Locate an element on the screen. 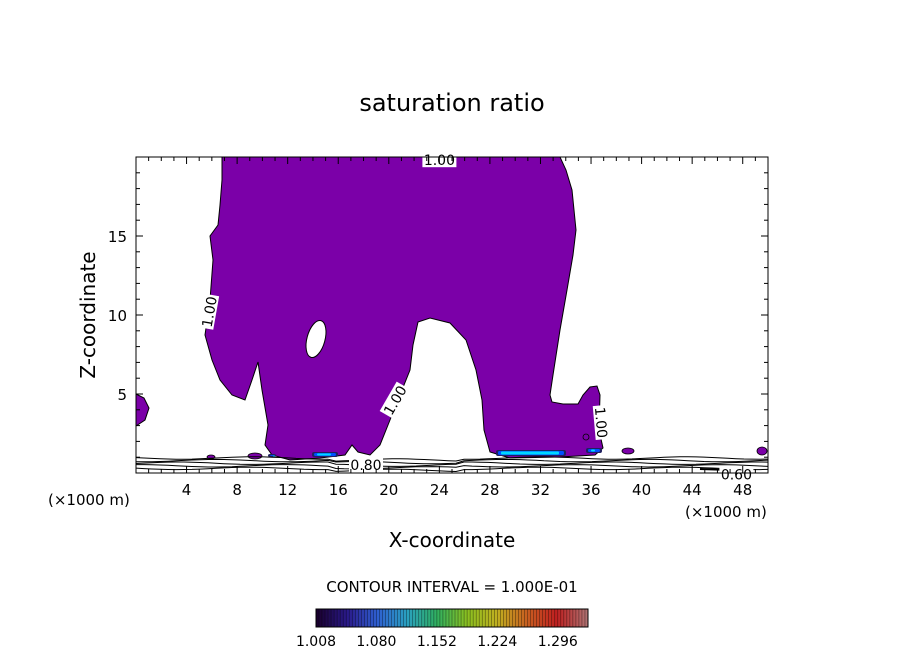 The image size is (904, 654). contour-label: 1.00 is located at coordinates (600, 422).